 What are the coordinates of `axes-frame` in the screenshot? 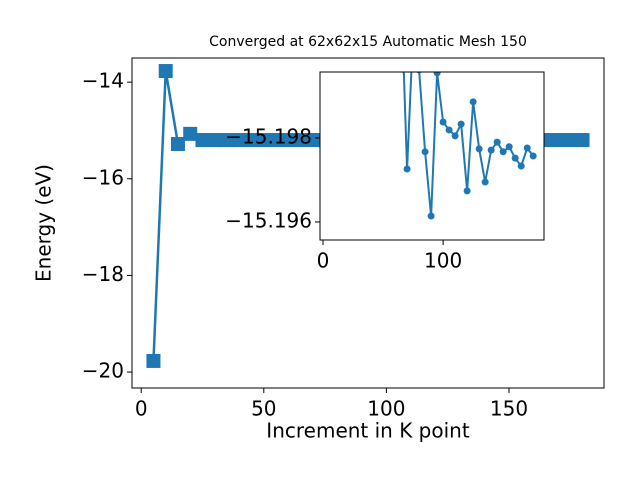 It's located at (432, 156).